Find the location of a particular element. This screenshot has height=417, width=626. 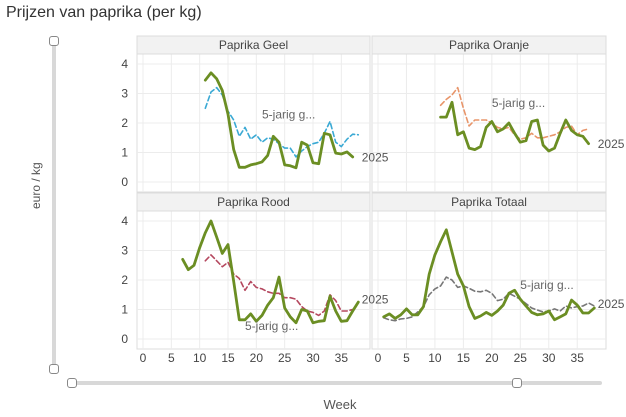

panel-paprika-rood-2025-label: 2025 is located at coordinates (375, 300).